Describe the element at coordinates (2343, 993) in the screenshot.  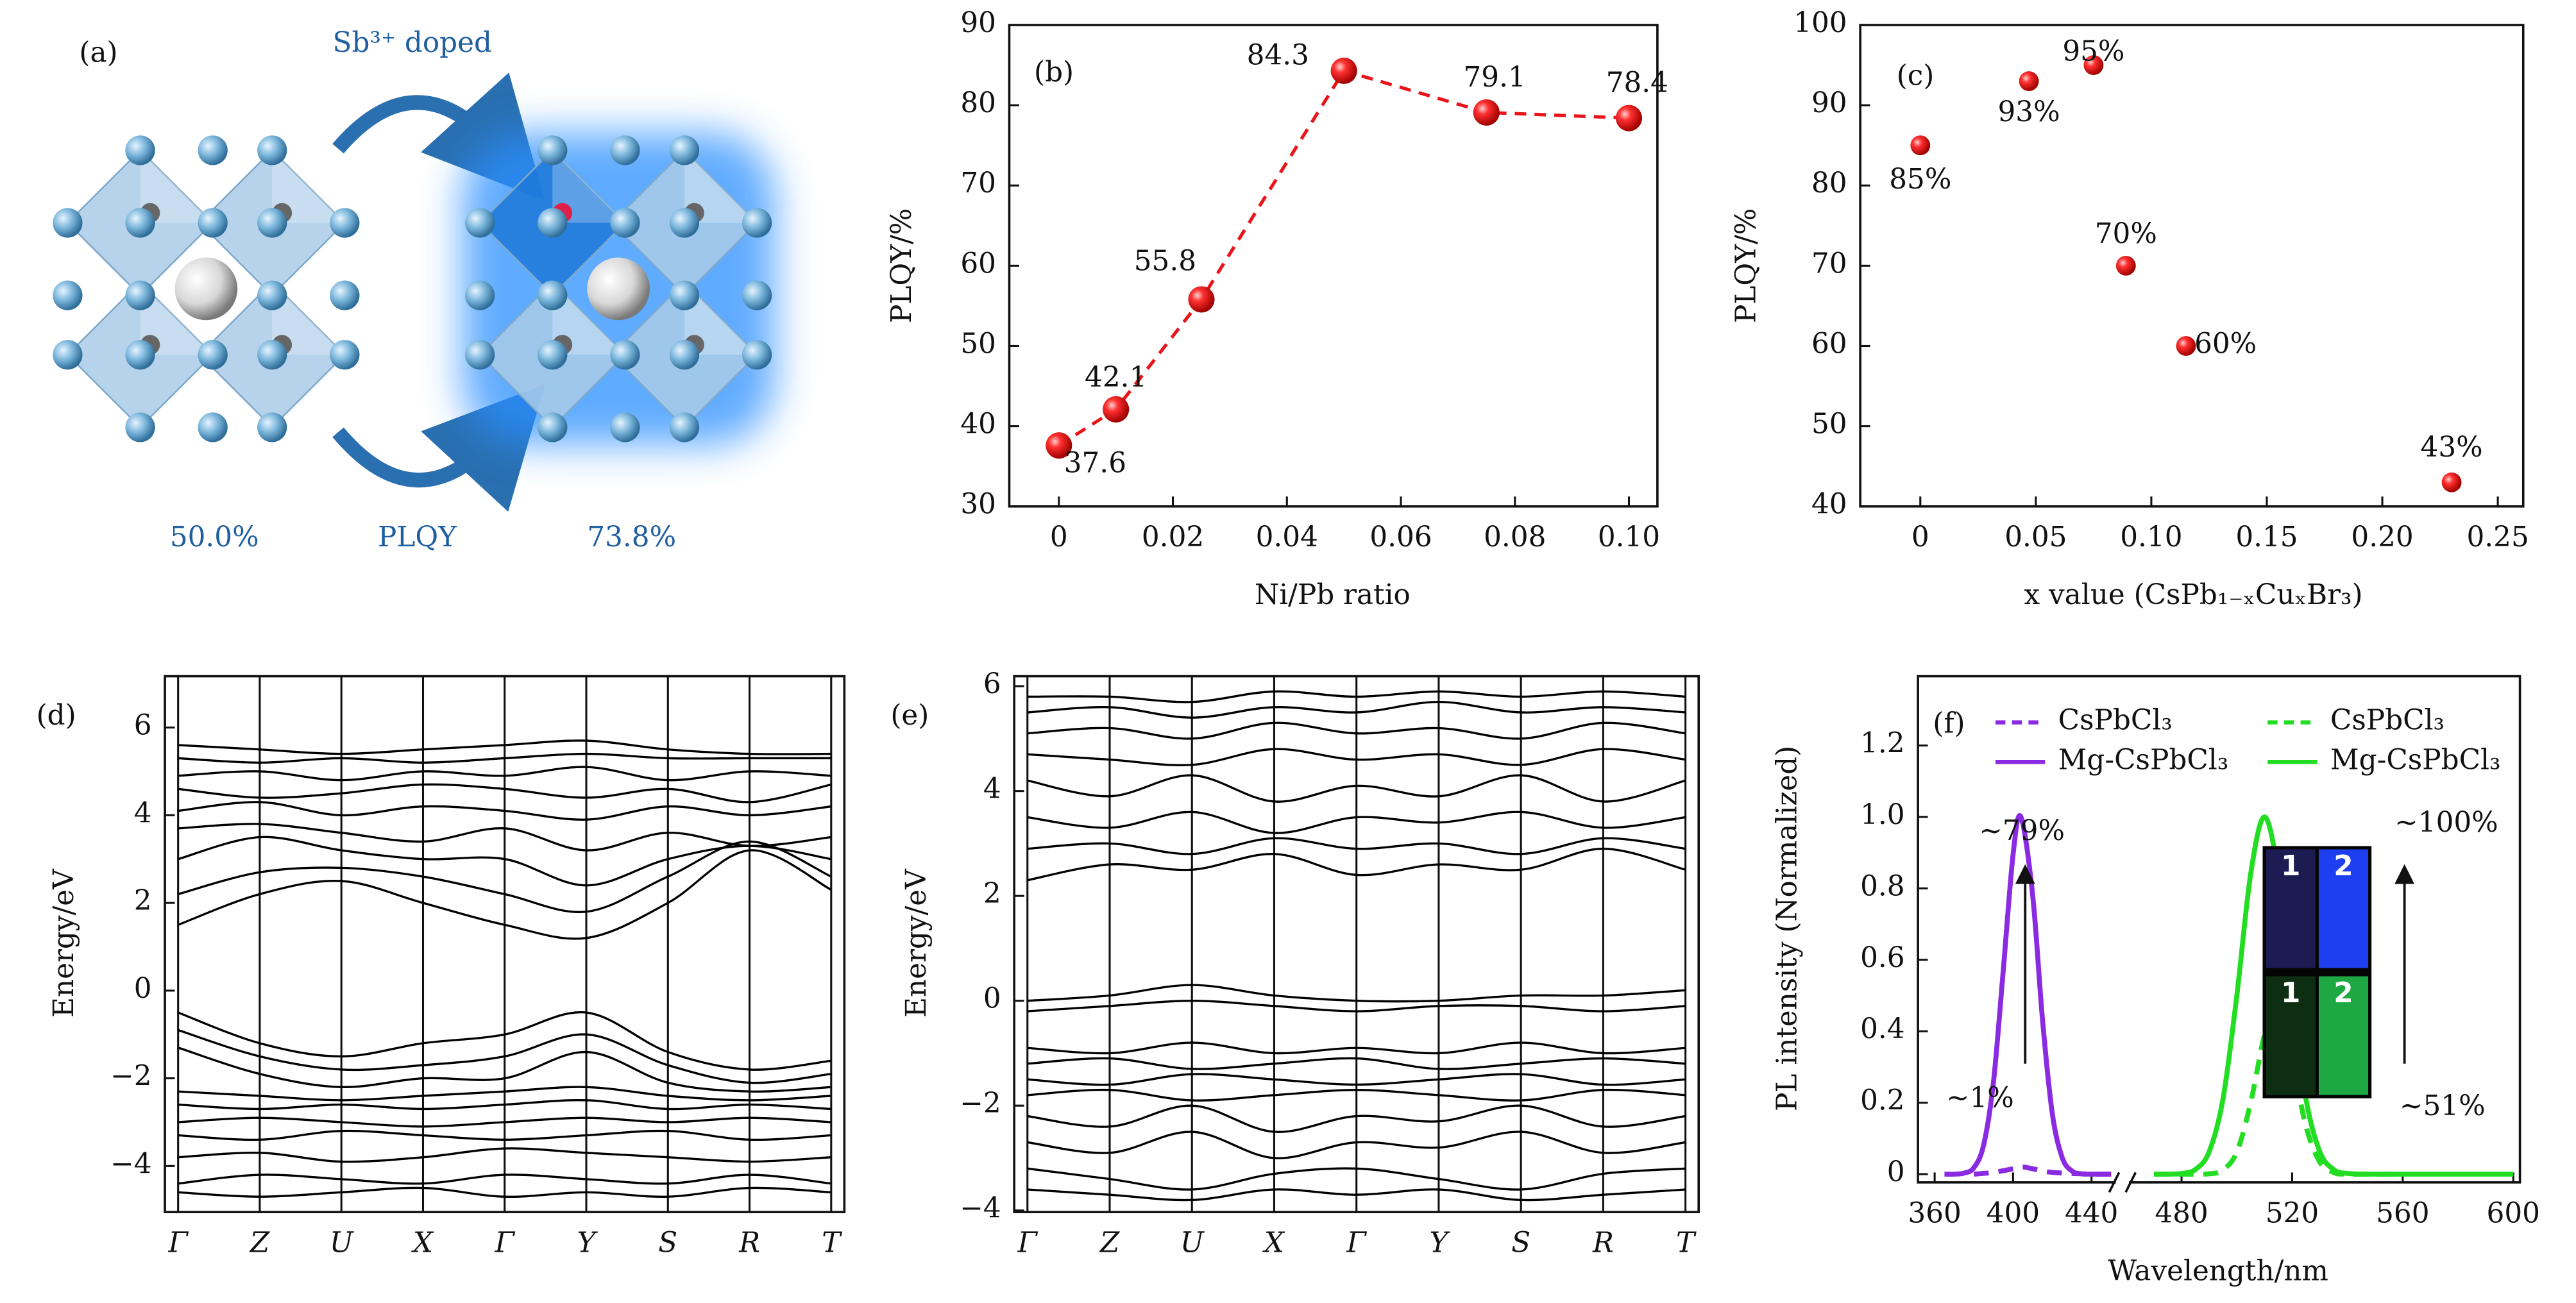
I see `vial-label: 2` at that location.